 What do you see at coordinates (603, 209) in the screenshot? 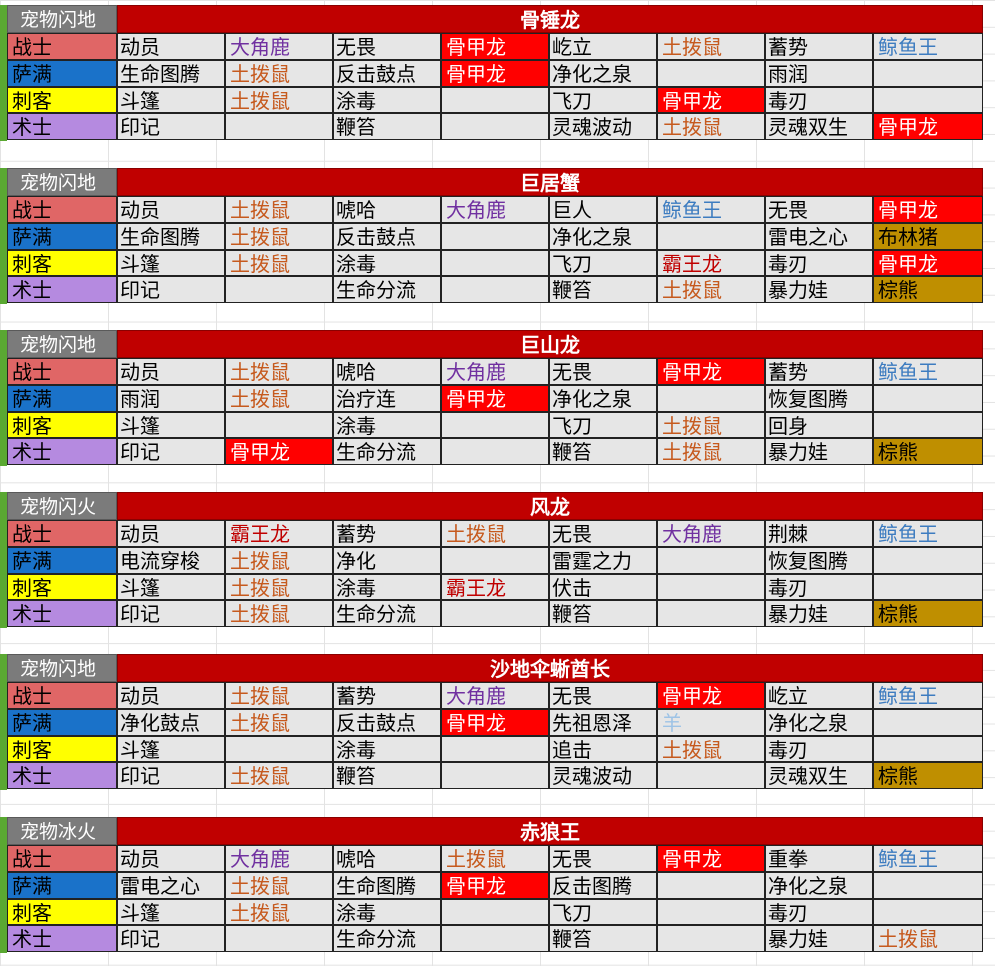
I see `skill-cell: 巨人` at bounding box center [603, 209].